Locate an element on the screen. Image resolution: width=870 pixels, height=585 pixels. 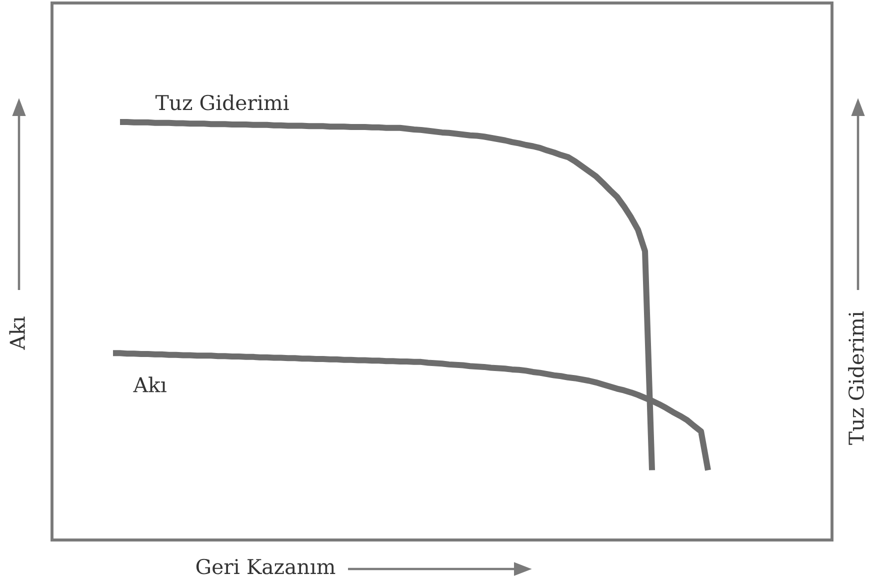
x-axis-title: Geri Kazanım is located at coordinates (266, 566).